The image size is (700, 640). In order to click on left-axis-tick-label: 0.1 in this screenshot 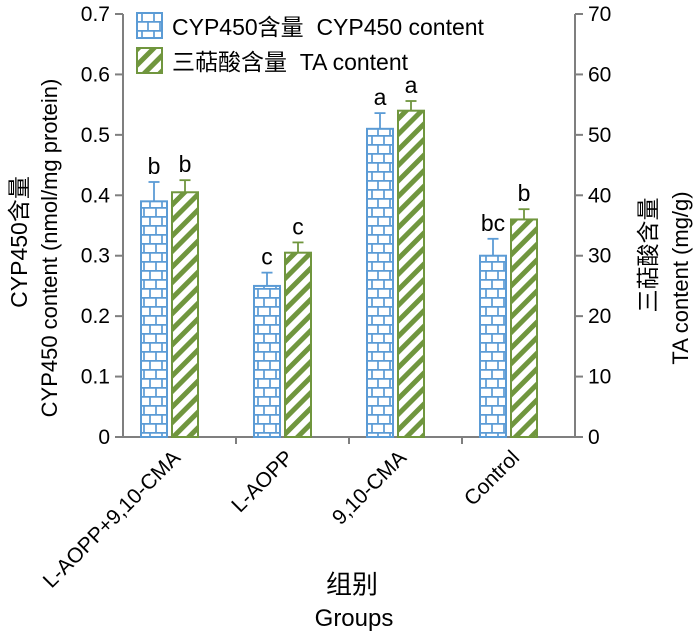, I will do `click(95, 377)`.